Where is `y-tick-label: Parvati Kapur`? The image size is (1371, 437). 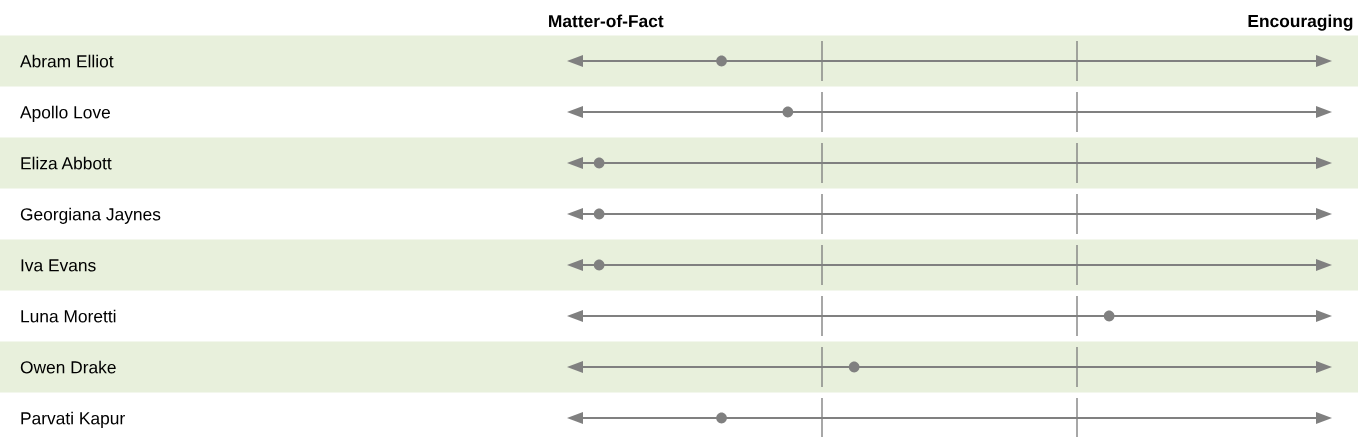
y-tick-label: Parvati Kapur is located at coordinates (73, 419).